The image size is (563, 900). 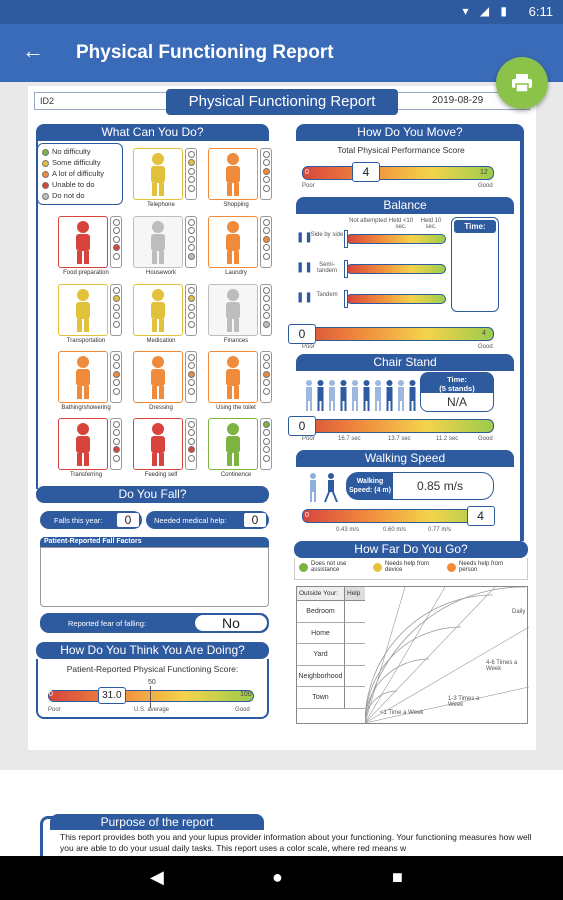 What do you see at coordinates (302, 334) in the screenshot?
I see `balance-score-value: 0` at bounding box center [302, 334].